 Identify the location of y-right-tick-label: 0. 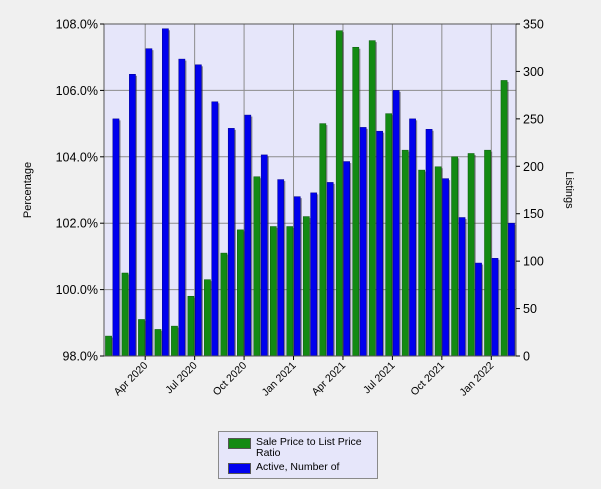
(526, 357).